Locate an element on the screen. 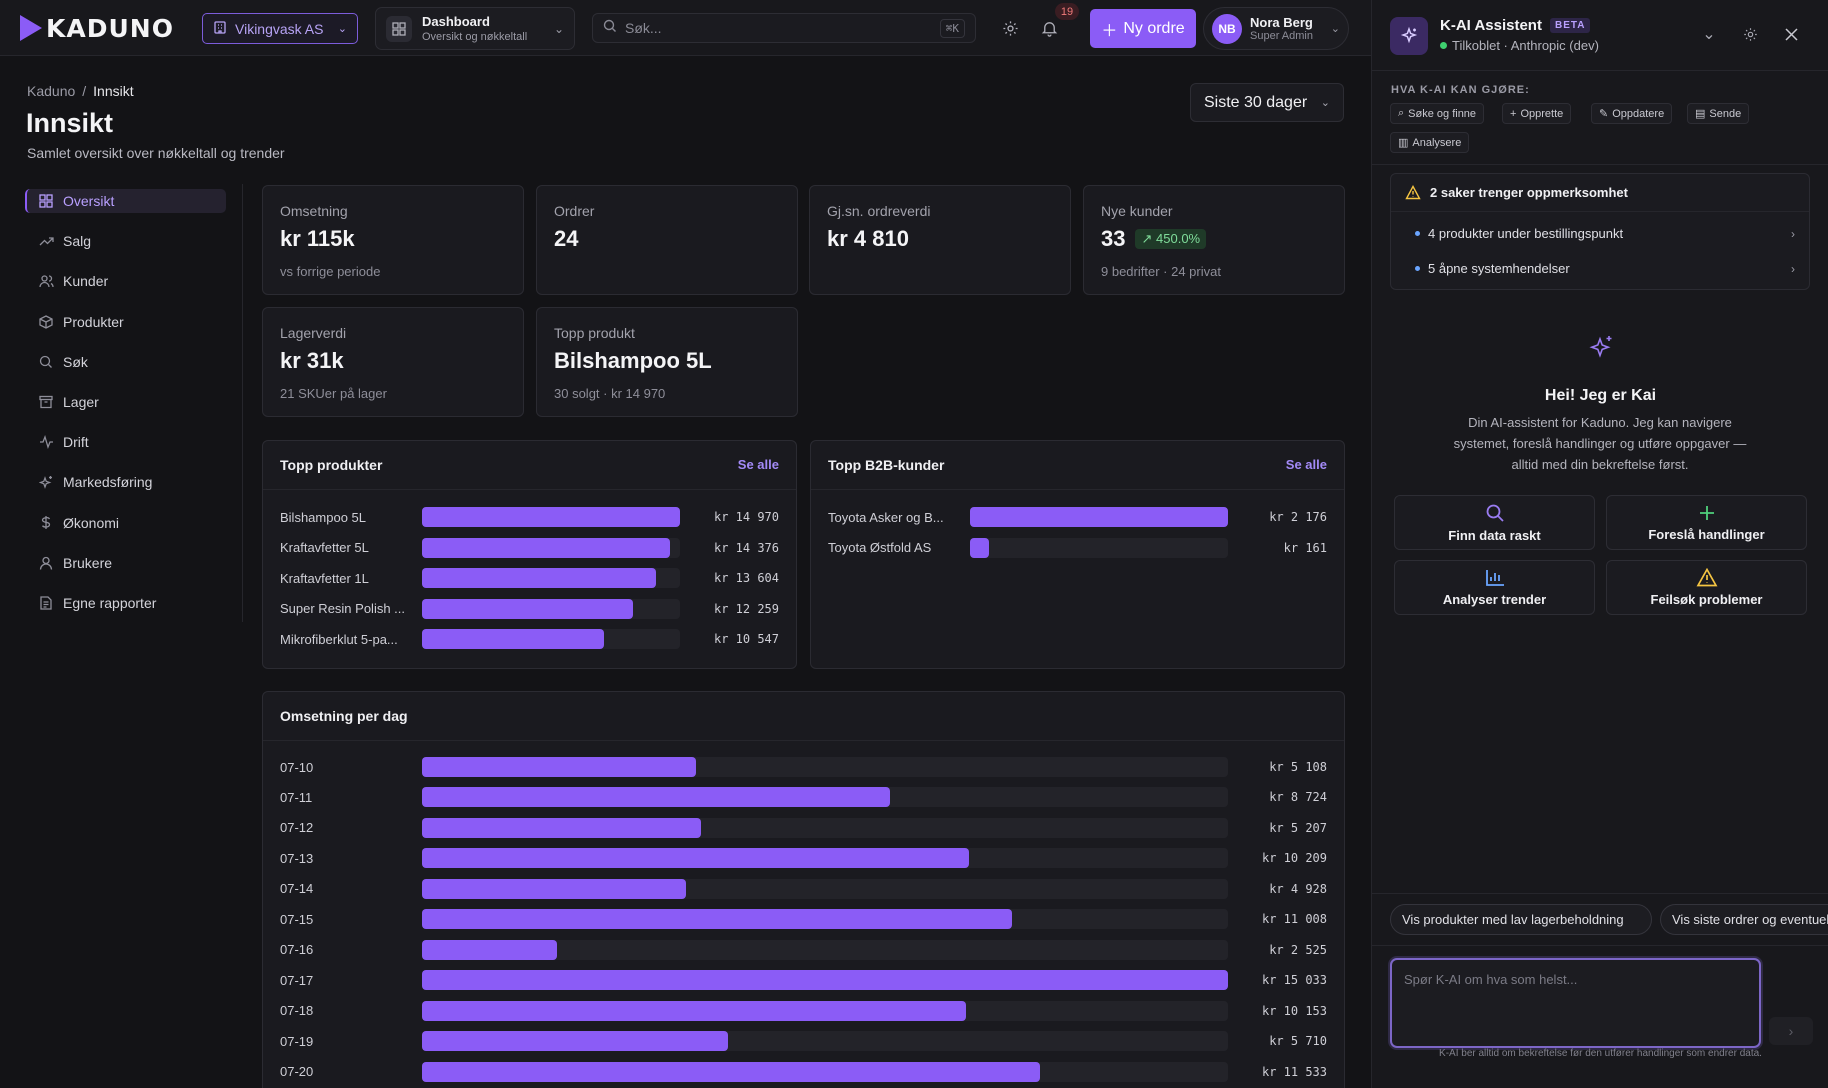 The height and width of the screenshot is (1088, 1828). quick-action-label: Foreslå handlinger is located at coordinates (1706, 534).